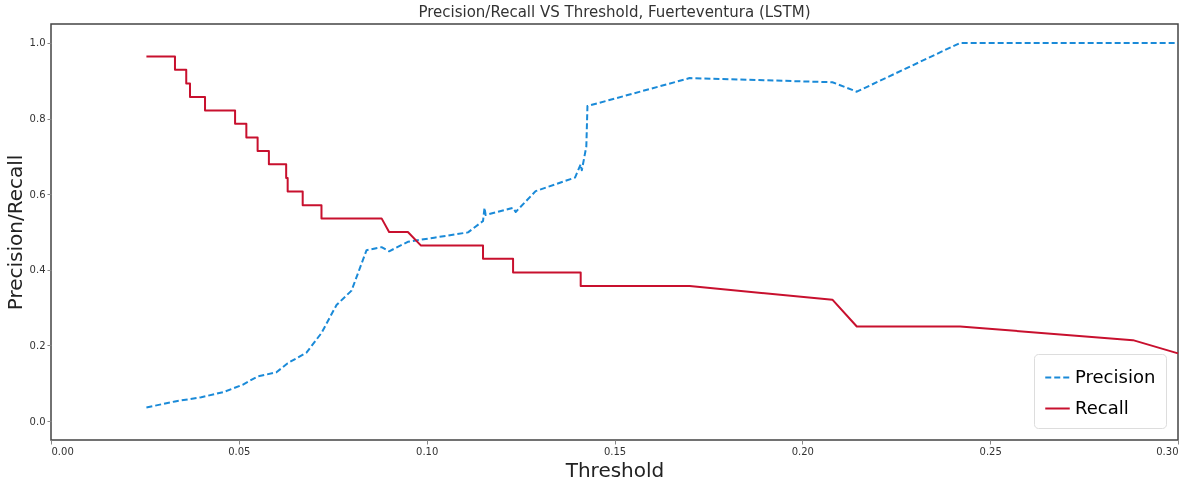 The image size is (1184, 485). I want to click on x-tick-label: 0.05, so click(239, 451).